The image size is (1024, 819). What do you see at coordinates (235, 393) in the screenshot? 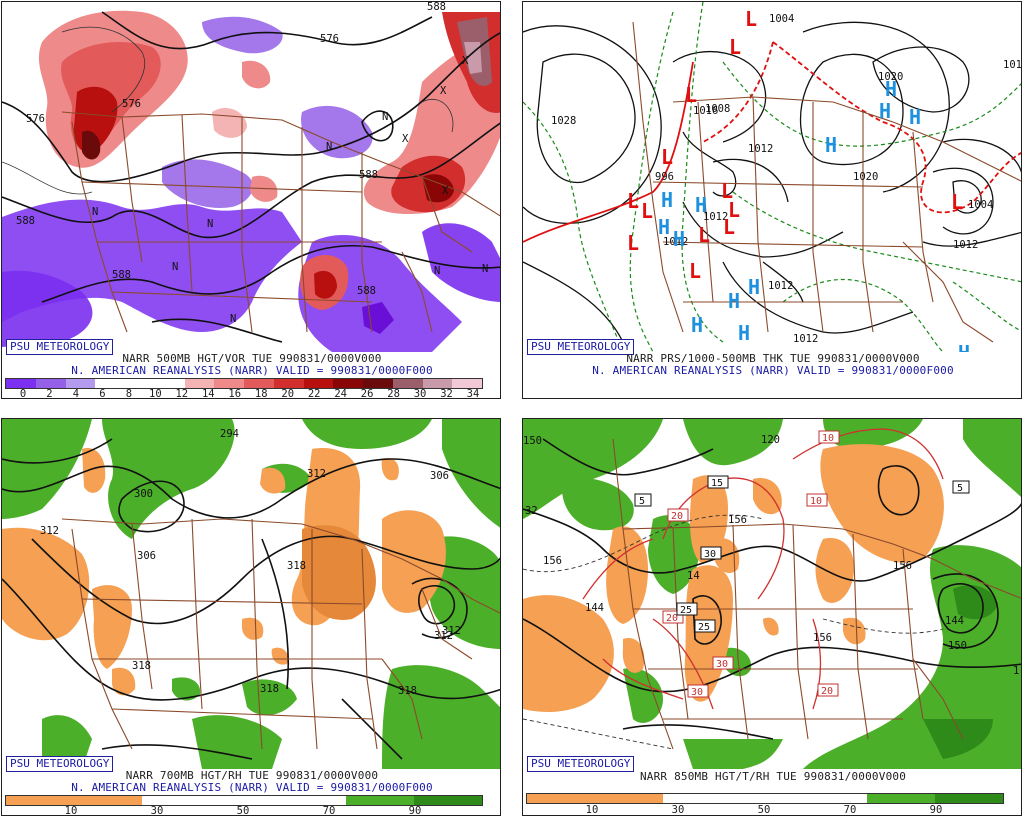
I see `colorbar-tick-label: 16` at bounding box center [235, 393].